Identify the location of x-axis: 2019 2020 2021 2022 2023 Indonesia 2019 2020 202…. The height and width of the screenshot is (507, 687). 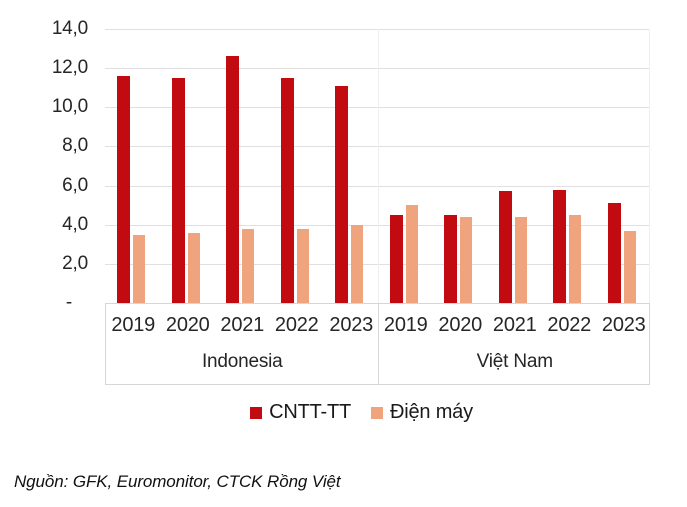
(377, 344).